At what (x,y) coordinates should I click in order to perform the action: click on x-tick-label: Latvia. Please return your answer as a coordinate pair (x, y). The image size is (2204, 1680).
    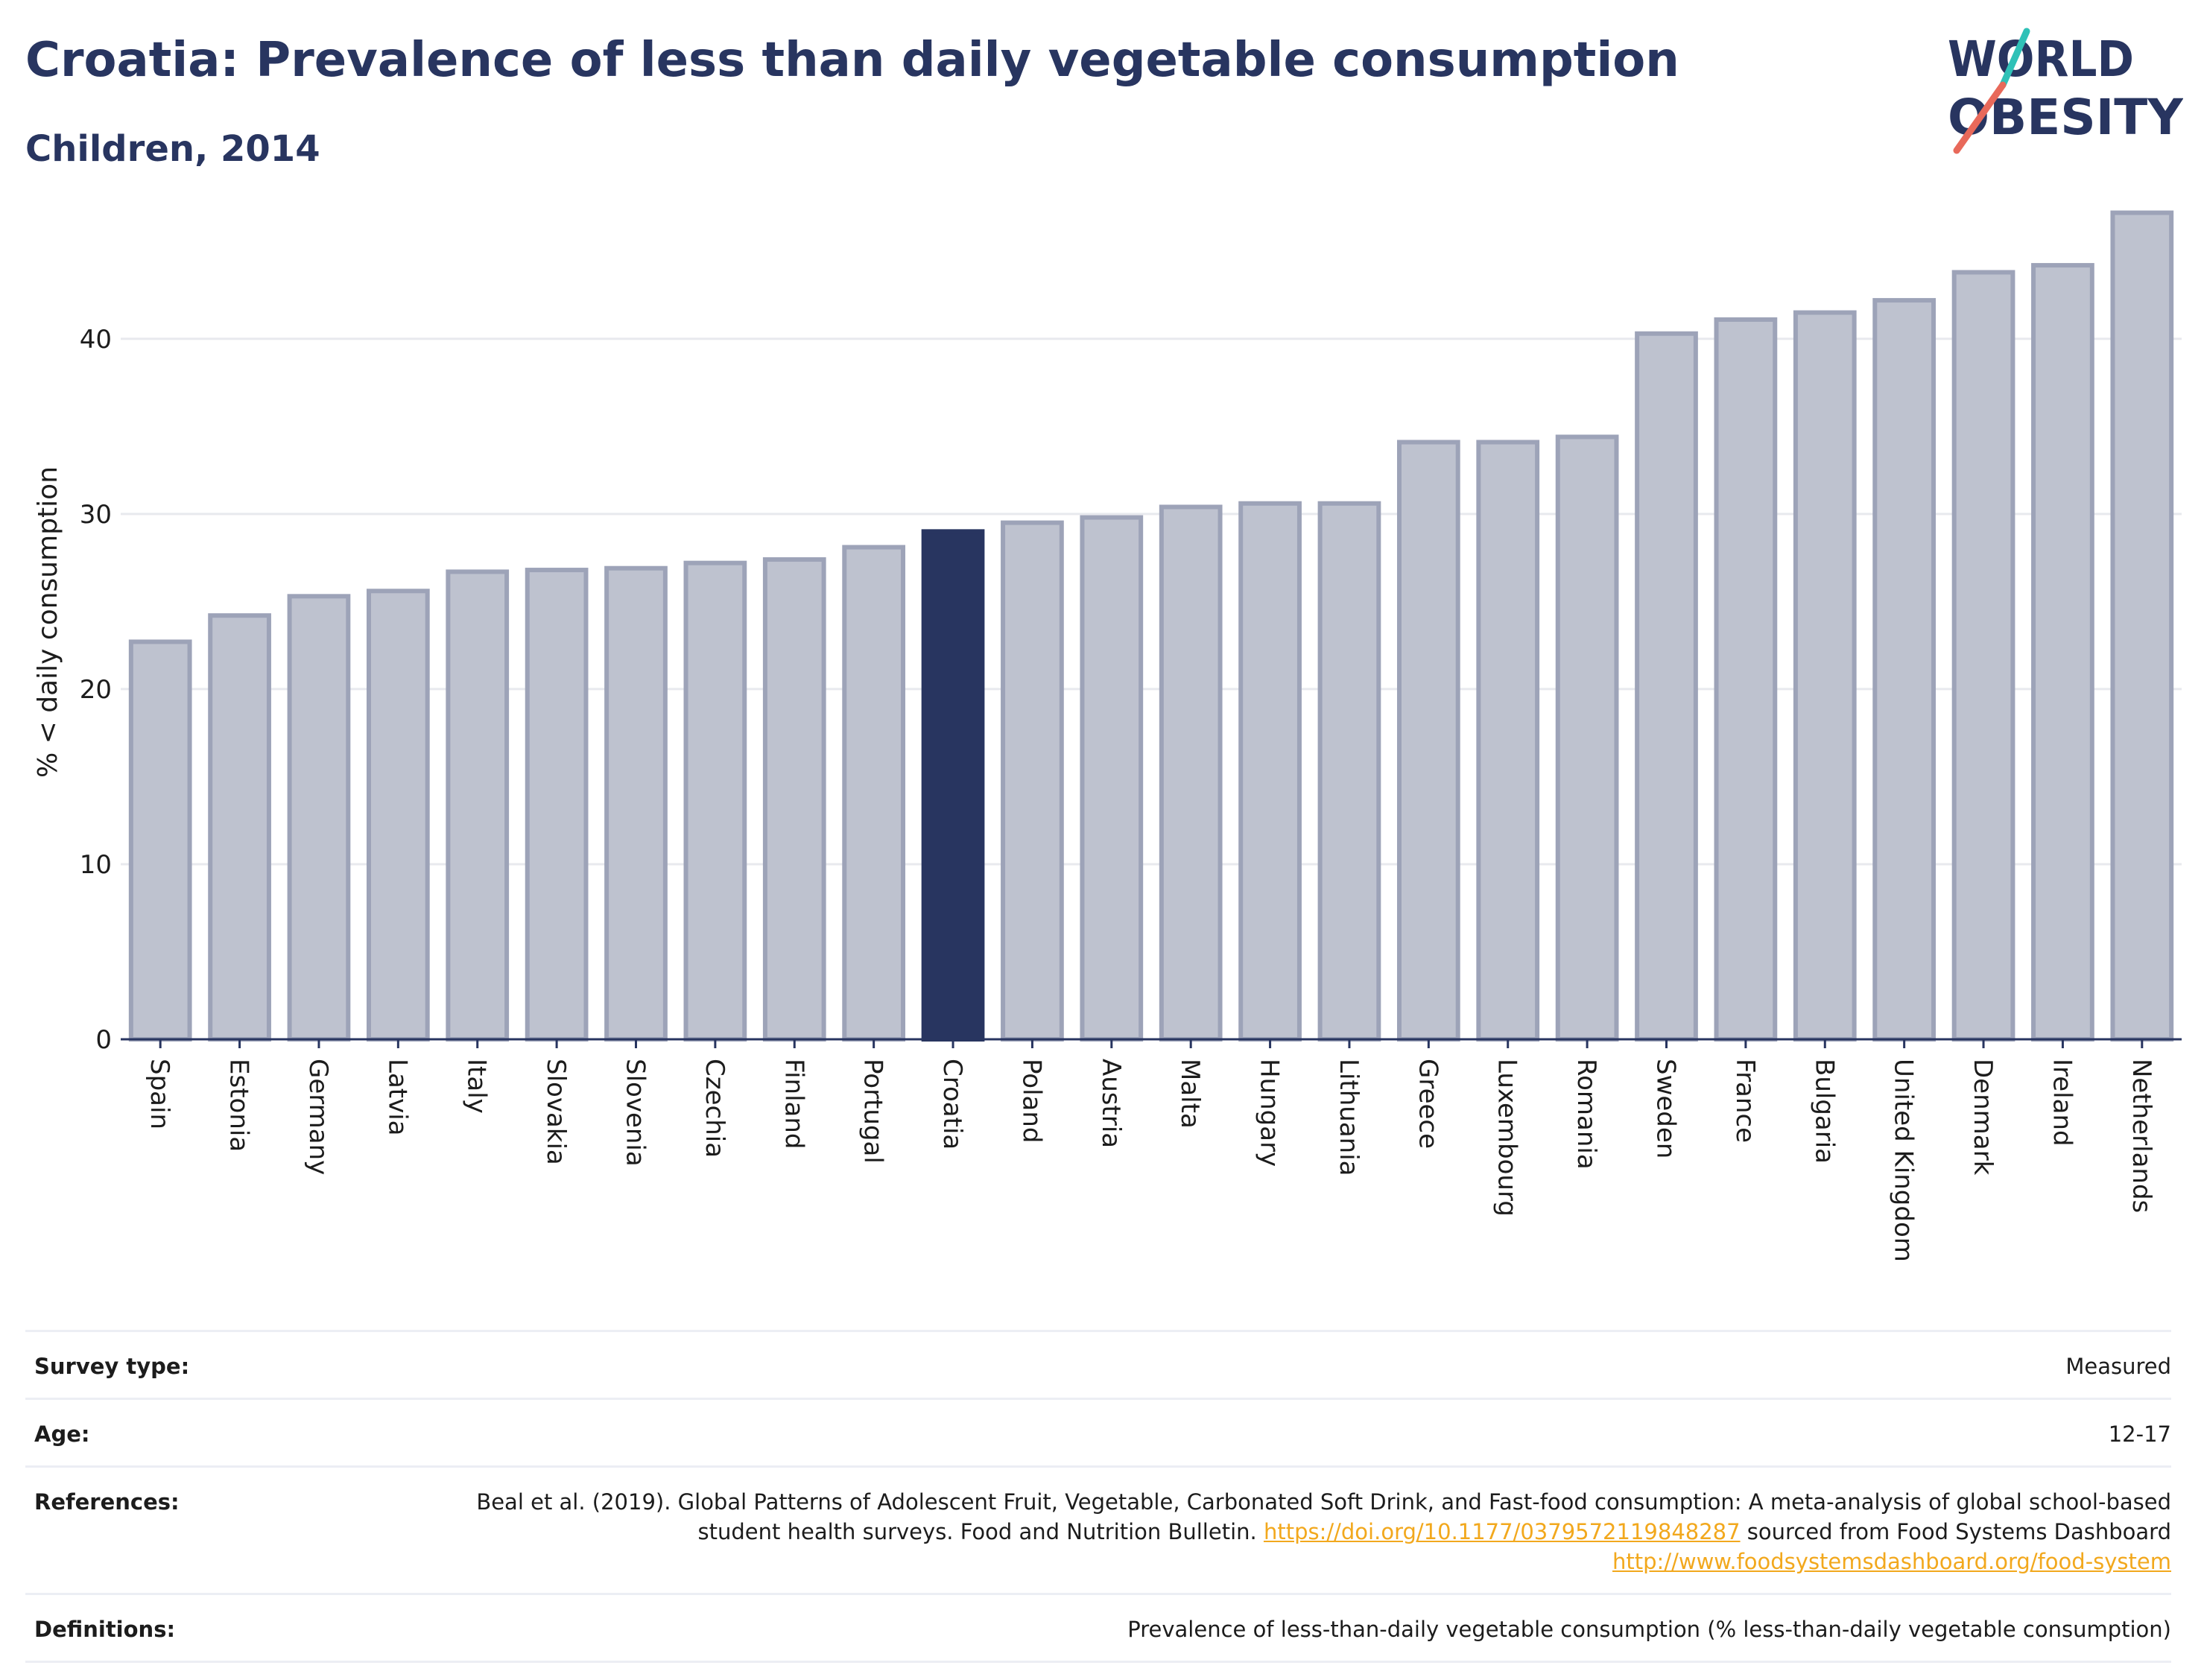
    Looking at the image, I should click on (397, 1097).